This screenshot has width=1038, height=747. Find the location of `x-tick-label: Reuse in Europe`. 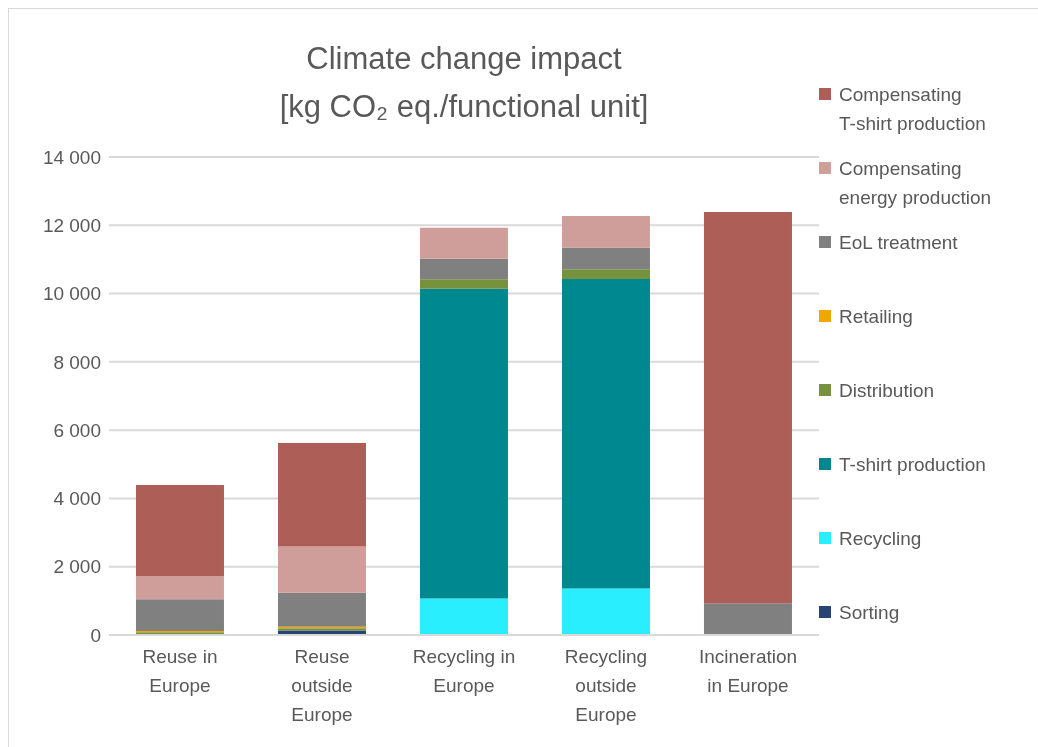

x-tick-label: Reuse in Europe is located at coordinates (180, 671).